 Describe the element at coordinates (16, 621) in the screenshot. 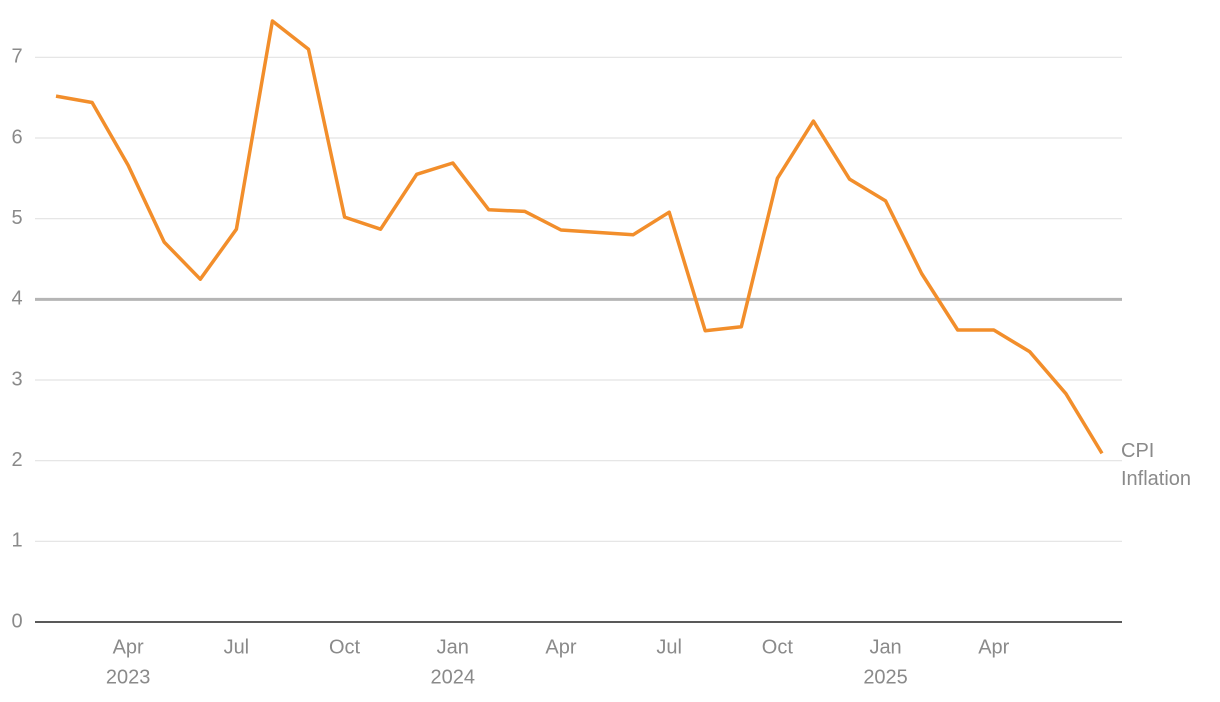

I see `y-tick-label: 0` at that location.